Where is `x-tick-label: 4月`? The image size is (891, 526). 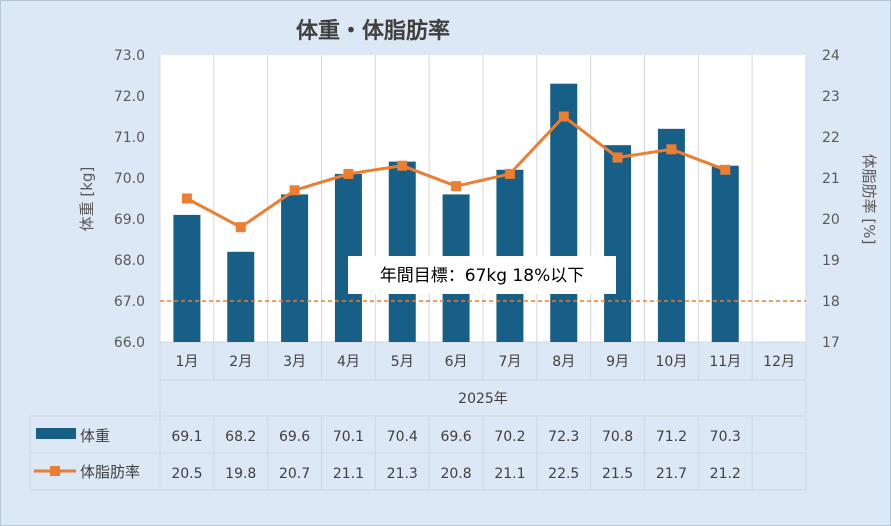 x-tick-label: 4月 is located at coordinates (348, 362).